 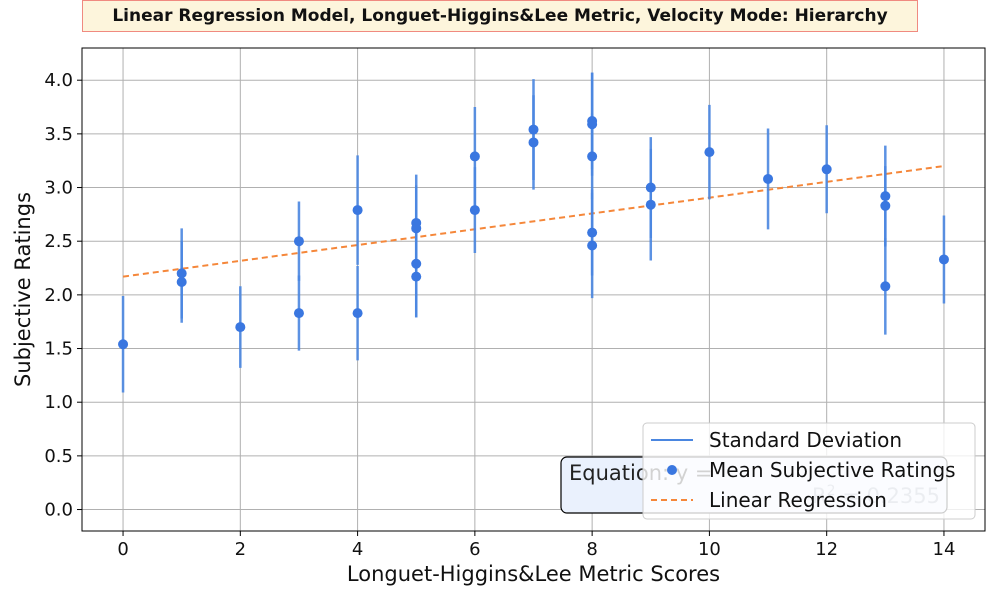 I want to click on legend-box, so click(x=809, y=471).